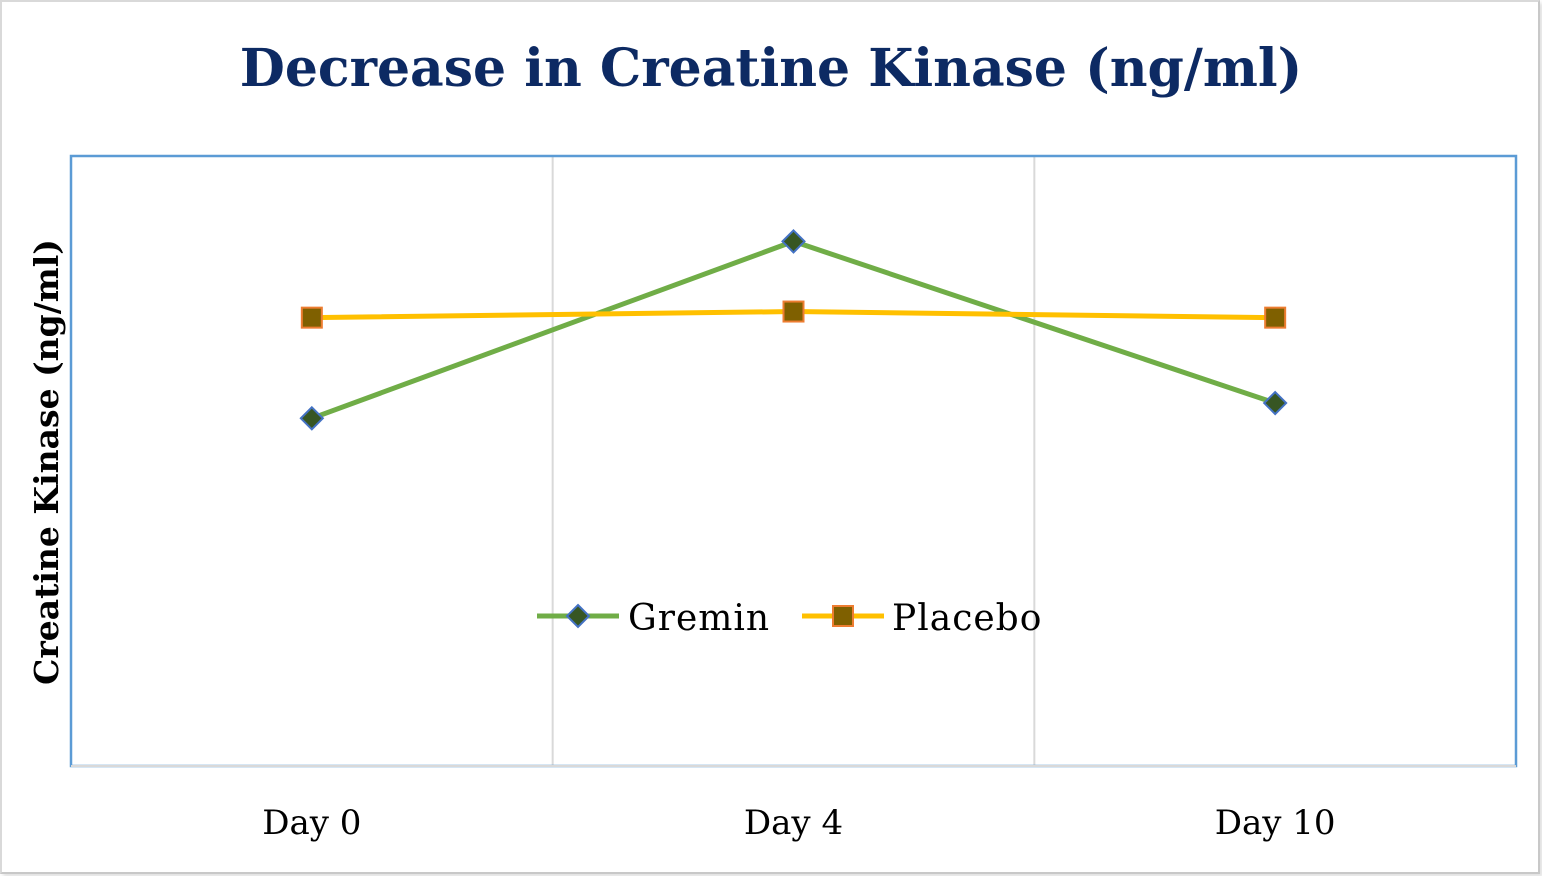 The width and height of the screenshot is (1542, 876). What do you see at coordinates (1275, 823) in the screenshot?
I see `x-tick-label: Day 10` at bounding box center [1275, 823].